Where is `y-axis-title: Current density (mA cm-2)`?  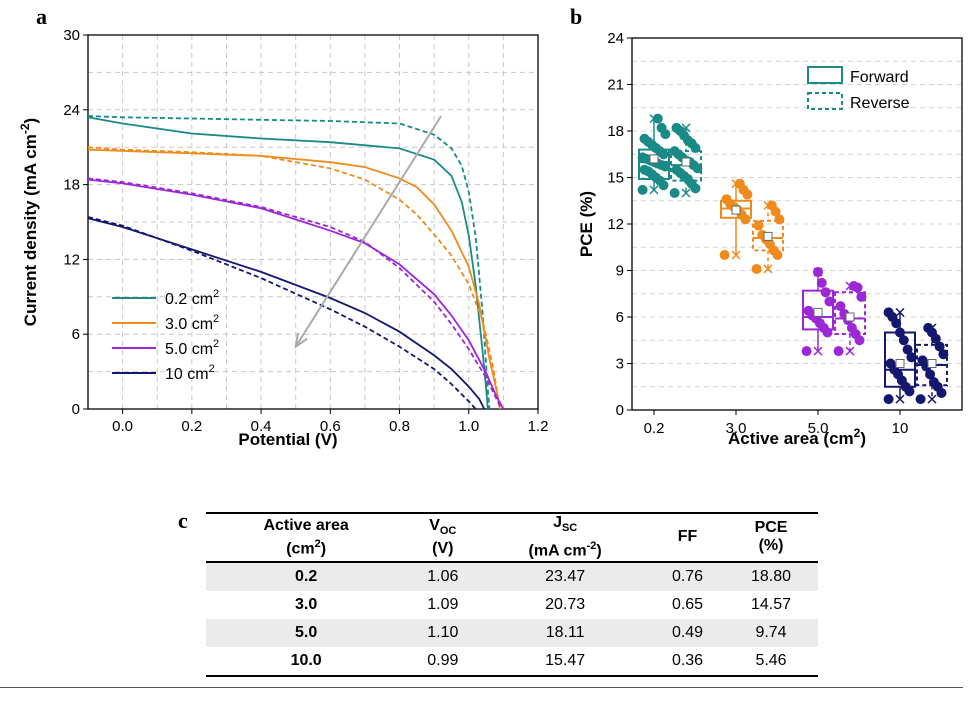
y-axis-title: Current density (mA cm-2) is located at coordinates (29, 222).